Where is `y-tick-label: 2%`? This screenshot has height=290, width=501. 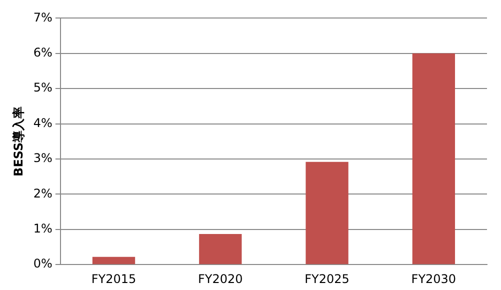 y-tick-label: 2% is located at coordinates (42, 193).